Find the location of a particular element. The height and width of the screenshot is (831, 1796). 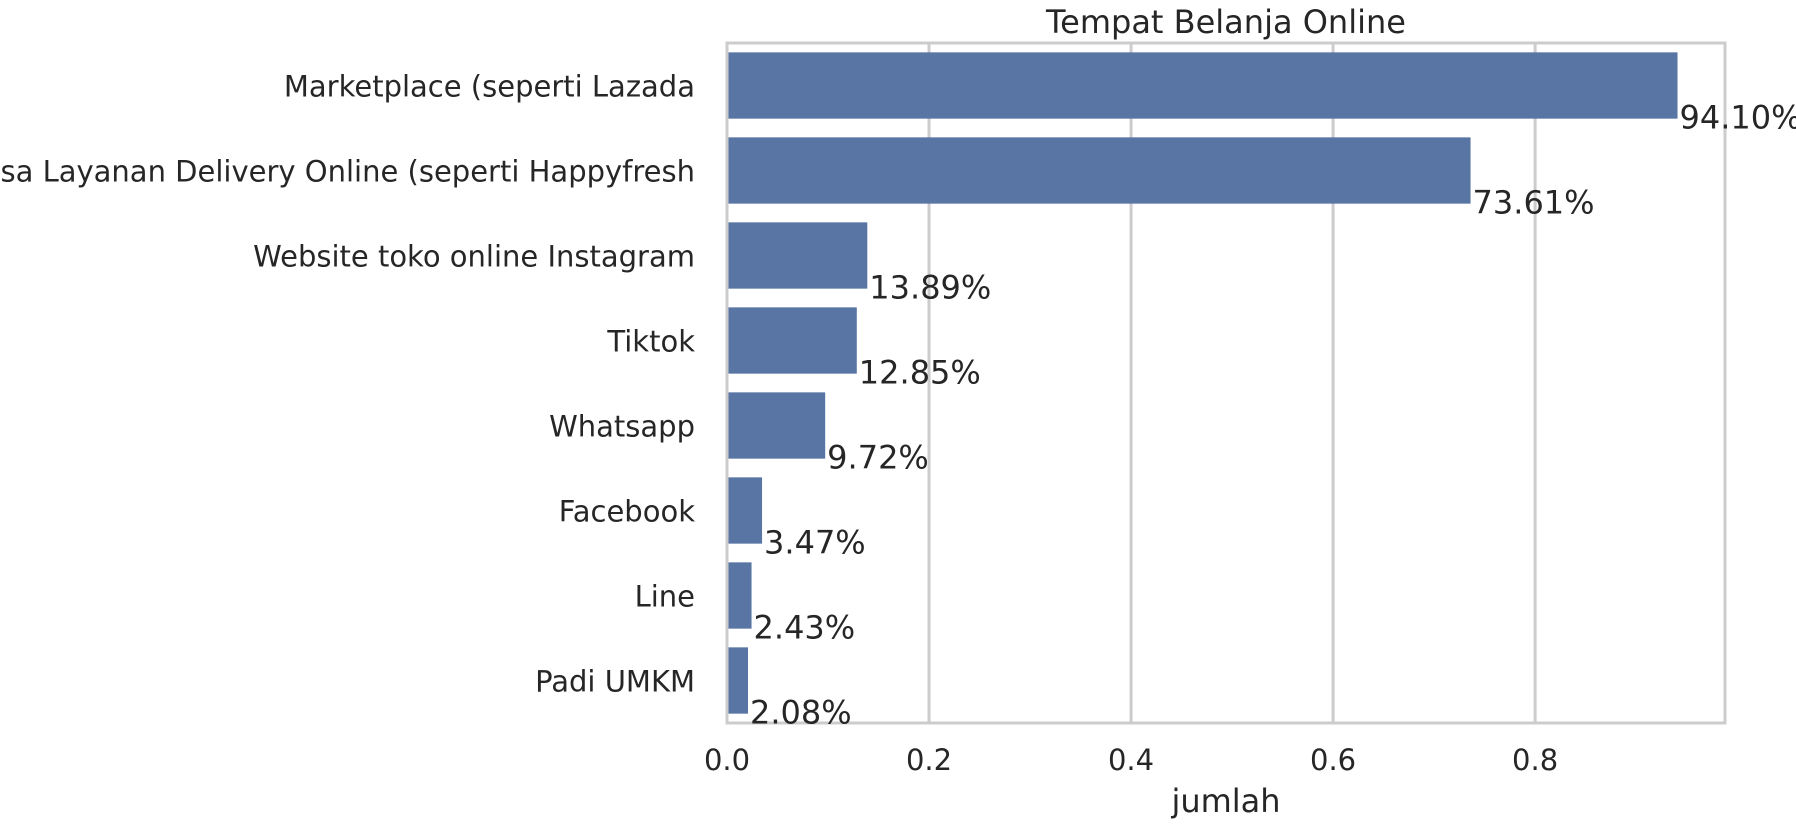

chart-title: Tempat Belanja Online is located at coordinates (1225, 22).